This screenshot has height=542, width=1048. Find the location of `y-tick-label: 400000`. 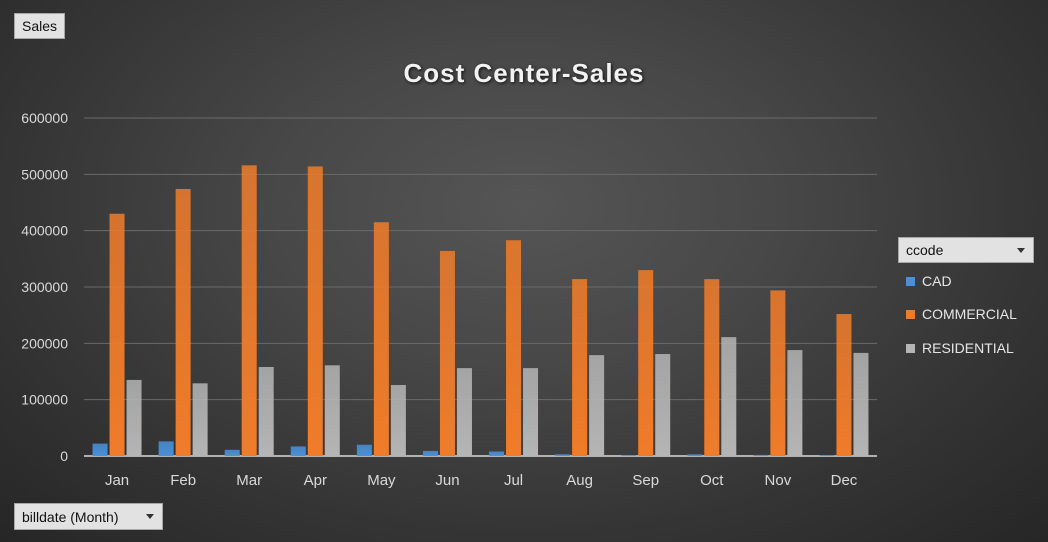

y-tick-label: 400000 is located at coordinates (44, 231).